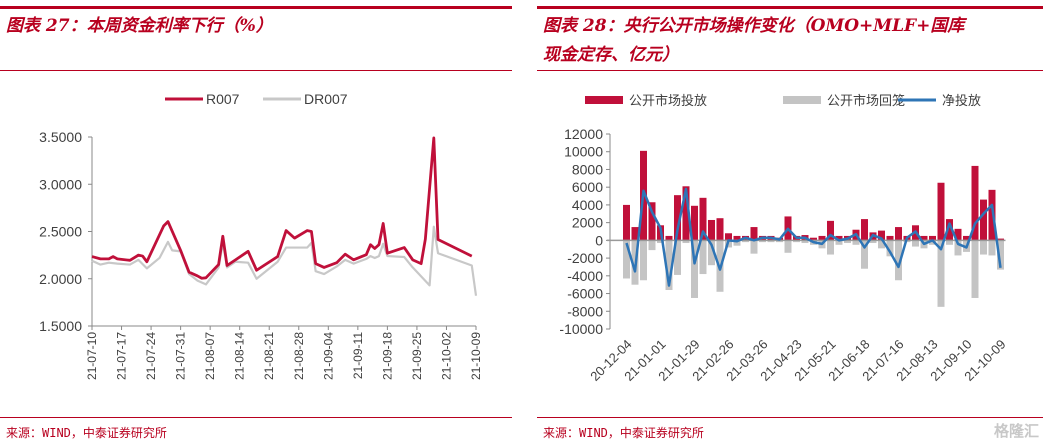 This screenshot has height=447, width=1043. I want to click on y-tick-label: 0, so click(599, 240).